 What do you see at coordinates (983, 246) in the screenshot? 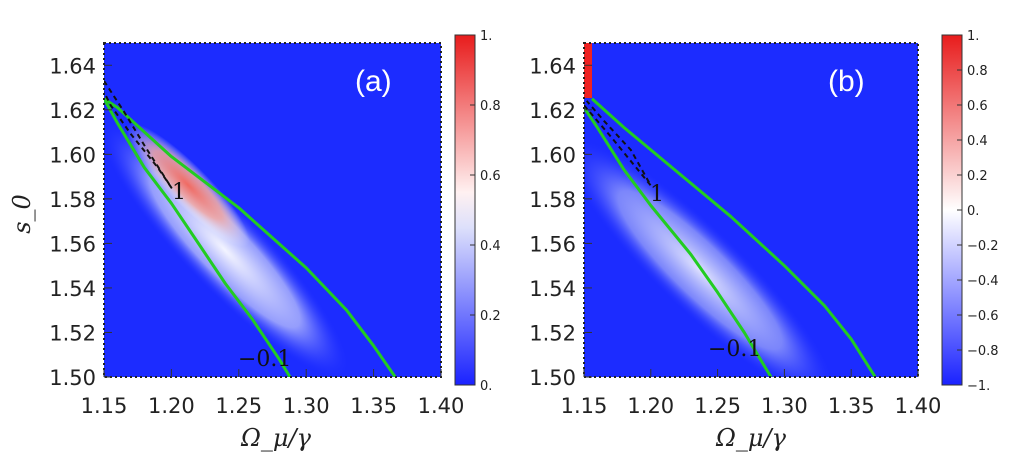
I see `colorbar-label-b: −0.2` at bounding box center [983, 246].